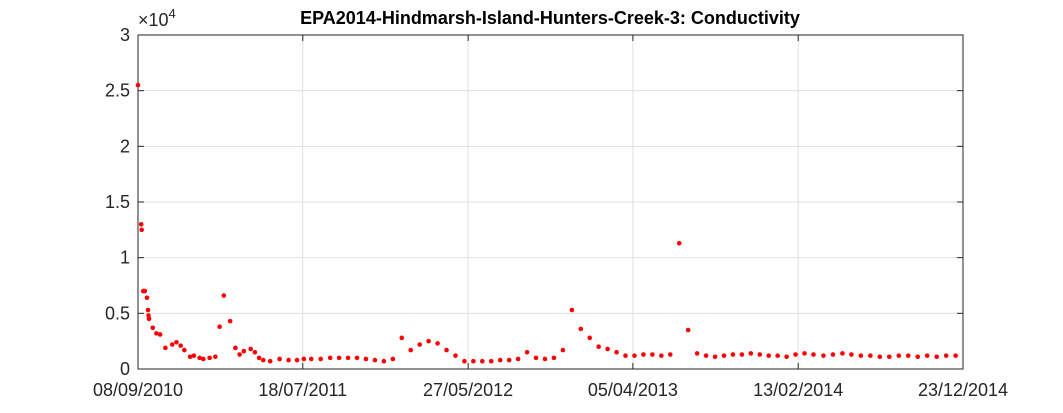  I want to click on y-exponent-base: ×10, so click(153, 20).